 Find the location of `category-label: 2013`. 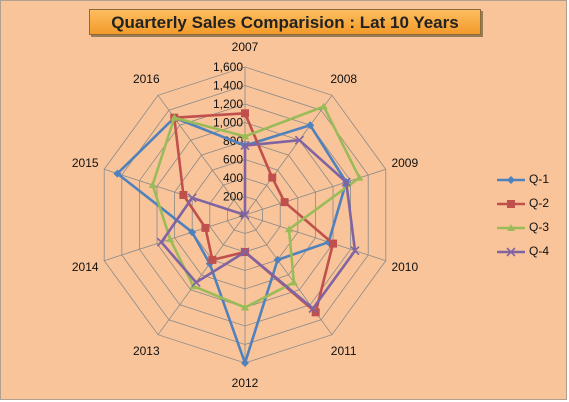

category-label: 2013 is located at coordinates (146, 351).